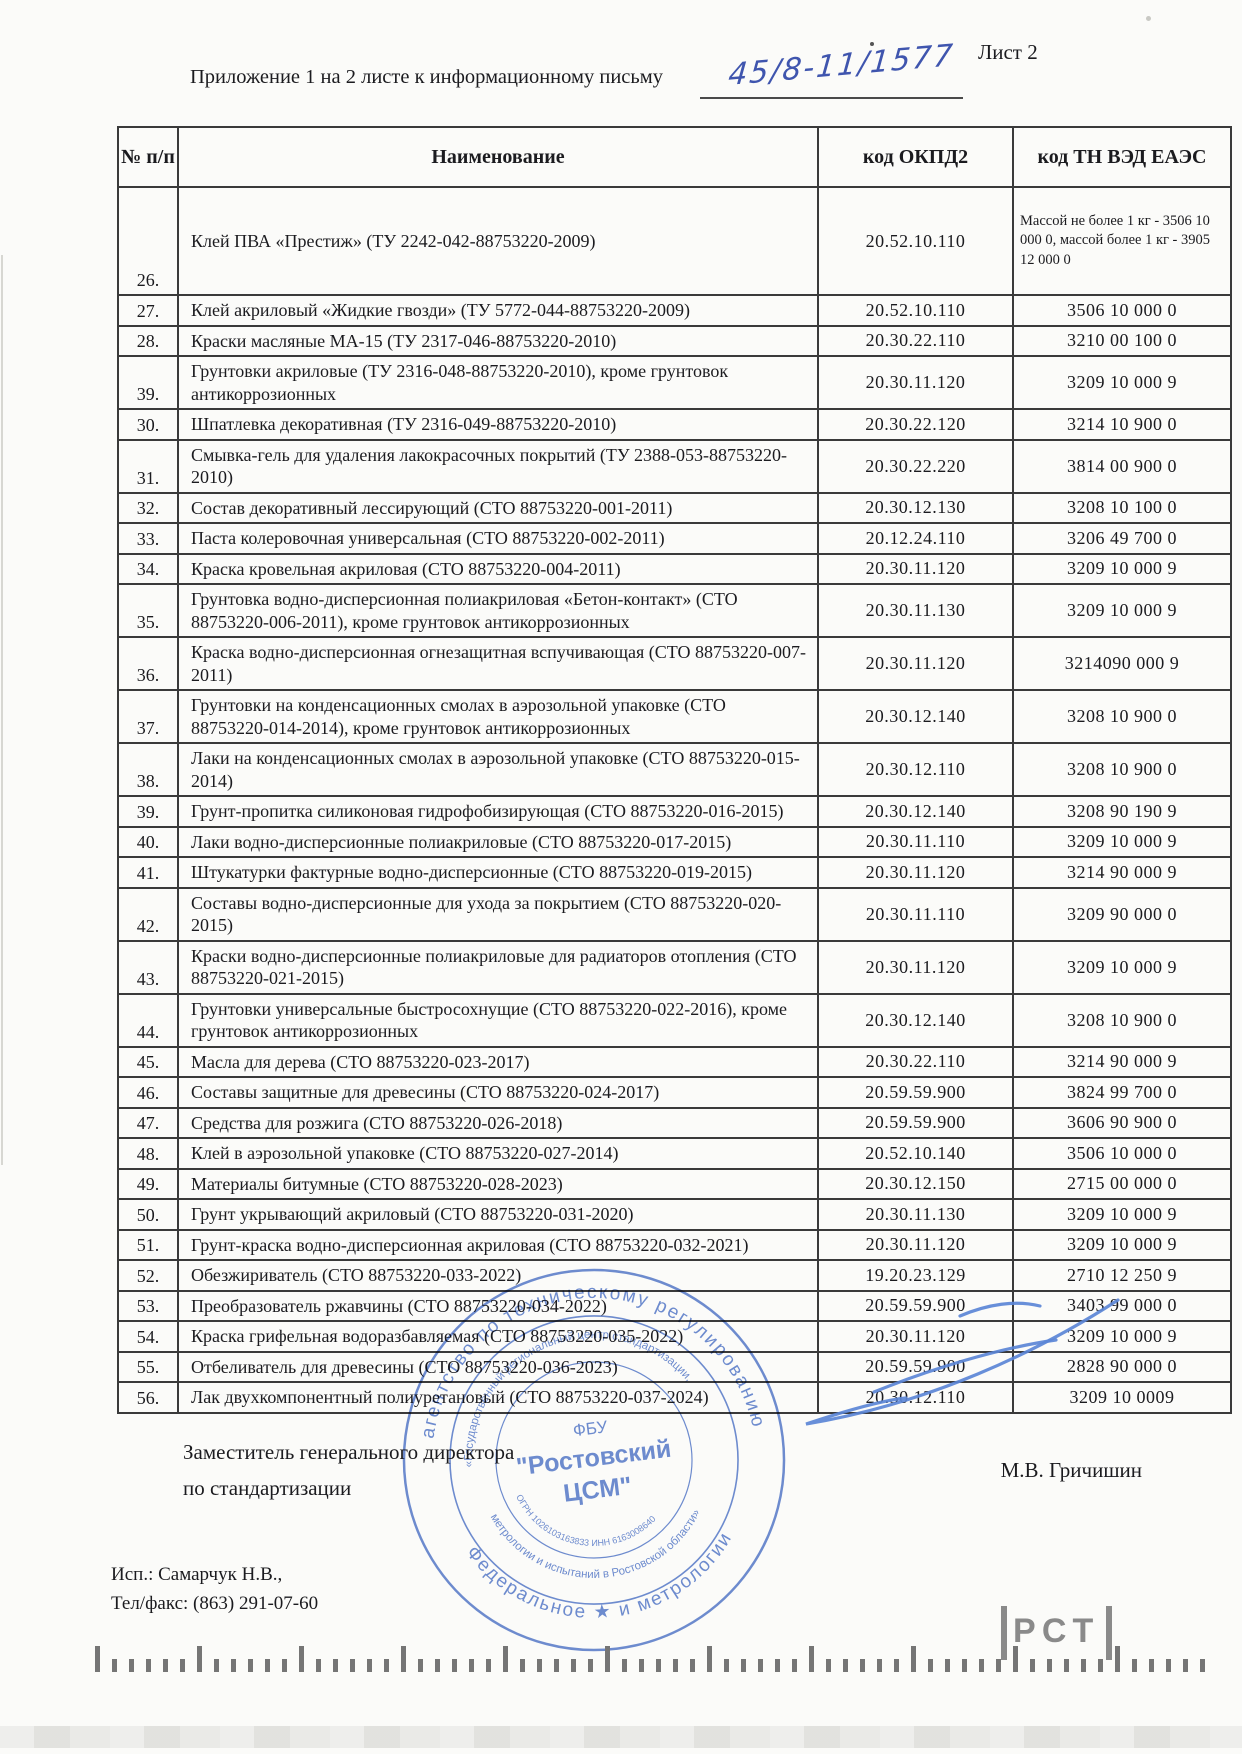  I want to click on tnved-cell: 3214 10 900 0, so click(1122, 424).